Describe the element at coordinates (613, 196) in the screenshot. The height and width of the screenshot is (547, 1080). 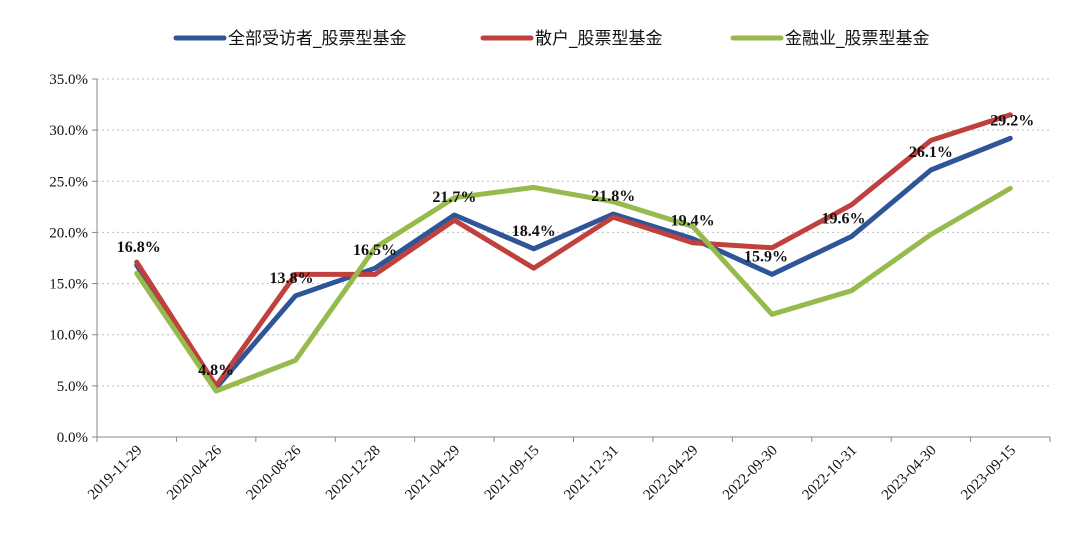
I see `data-label: 21.8%` at that location.